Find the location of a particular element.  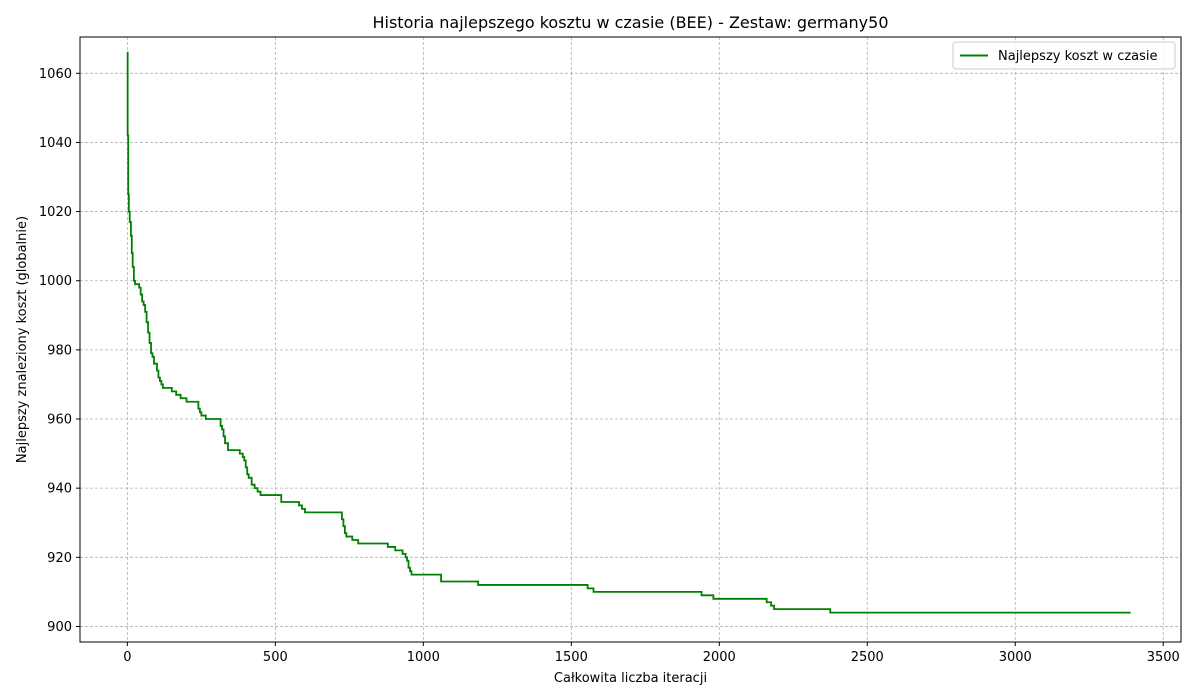

x-tick-label: 2500 is located at coordinates (867, 657).